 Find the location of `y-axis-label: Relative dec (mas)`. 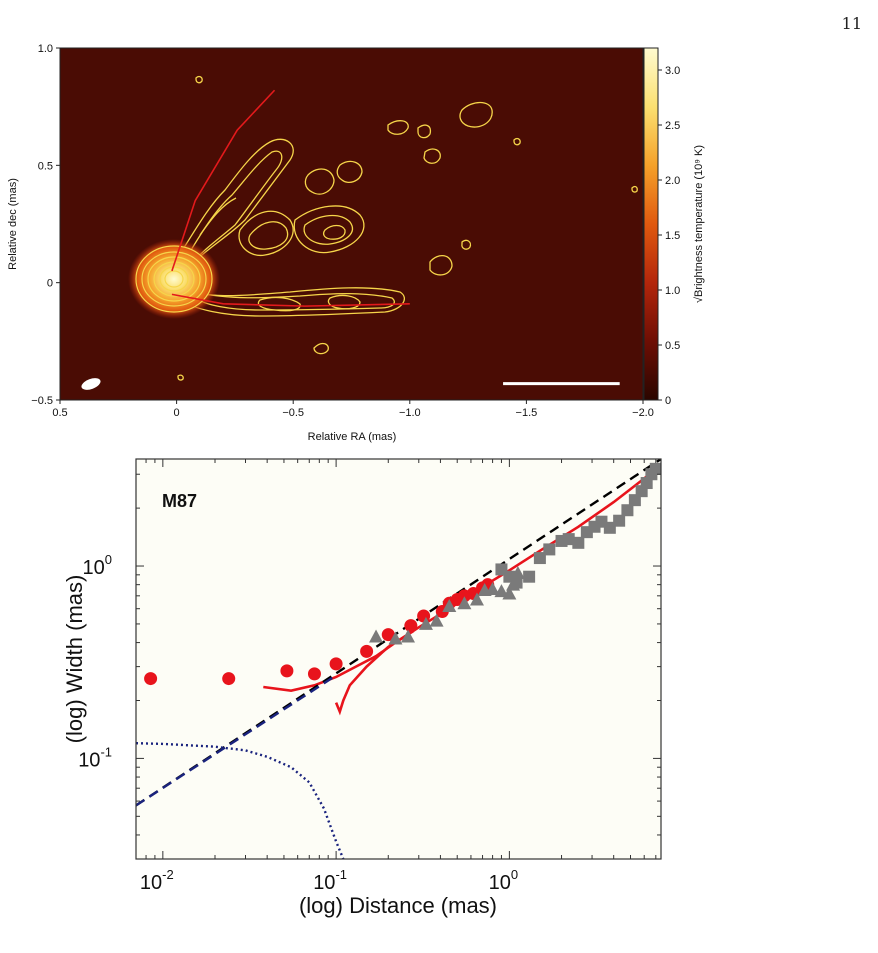

y-axis-label: Relative dec (mas) is located at coordinates (13, 224).